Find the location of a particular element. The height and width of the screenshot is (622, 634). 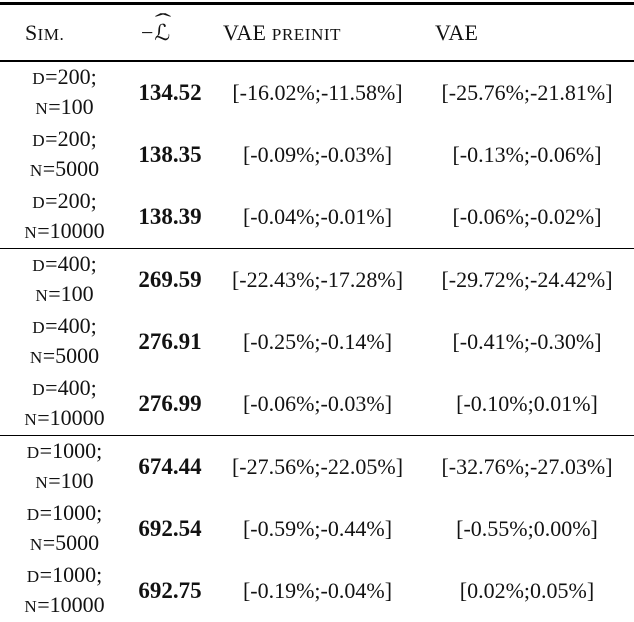

cell-vae-preinit-interval: [-0.09%;-0.03%] is located at coordinates (317, 154).